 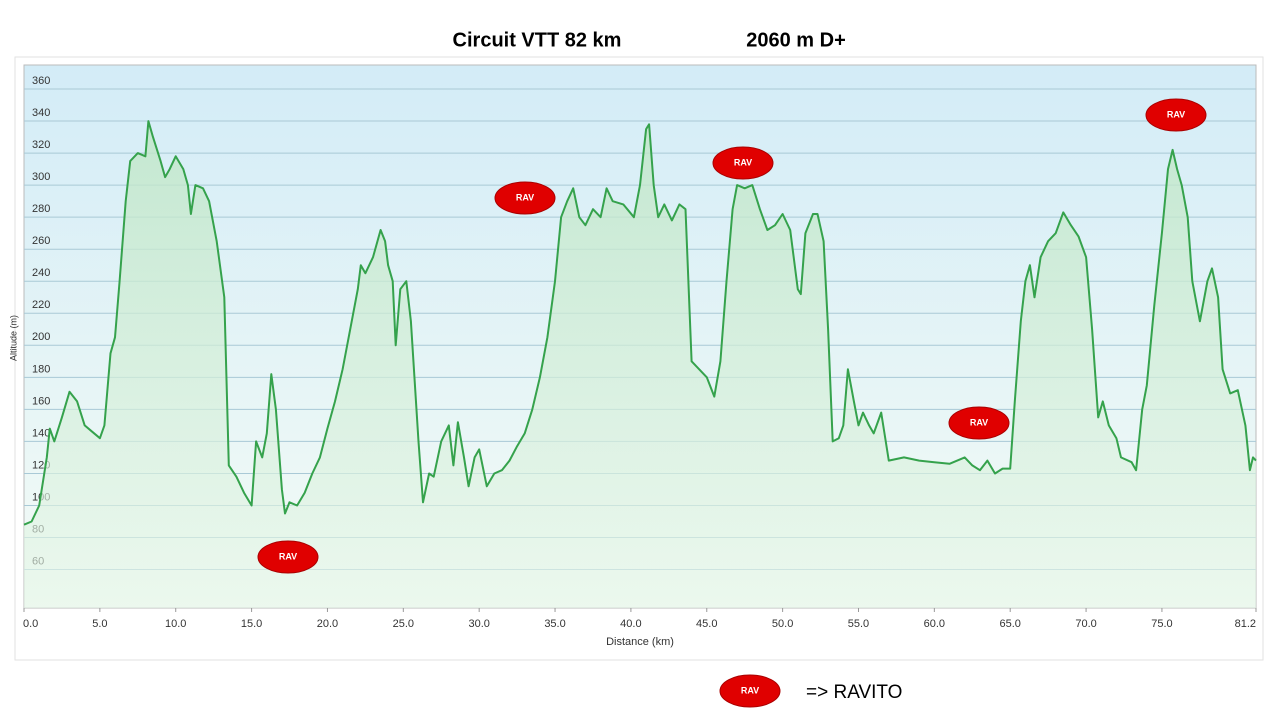 What do you see at coordinates (1161, 624) in the screenshot?
I see `x-tick-label: 75.0` at bounding box center [1161, 624].